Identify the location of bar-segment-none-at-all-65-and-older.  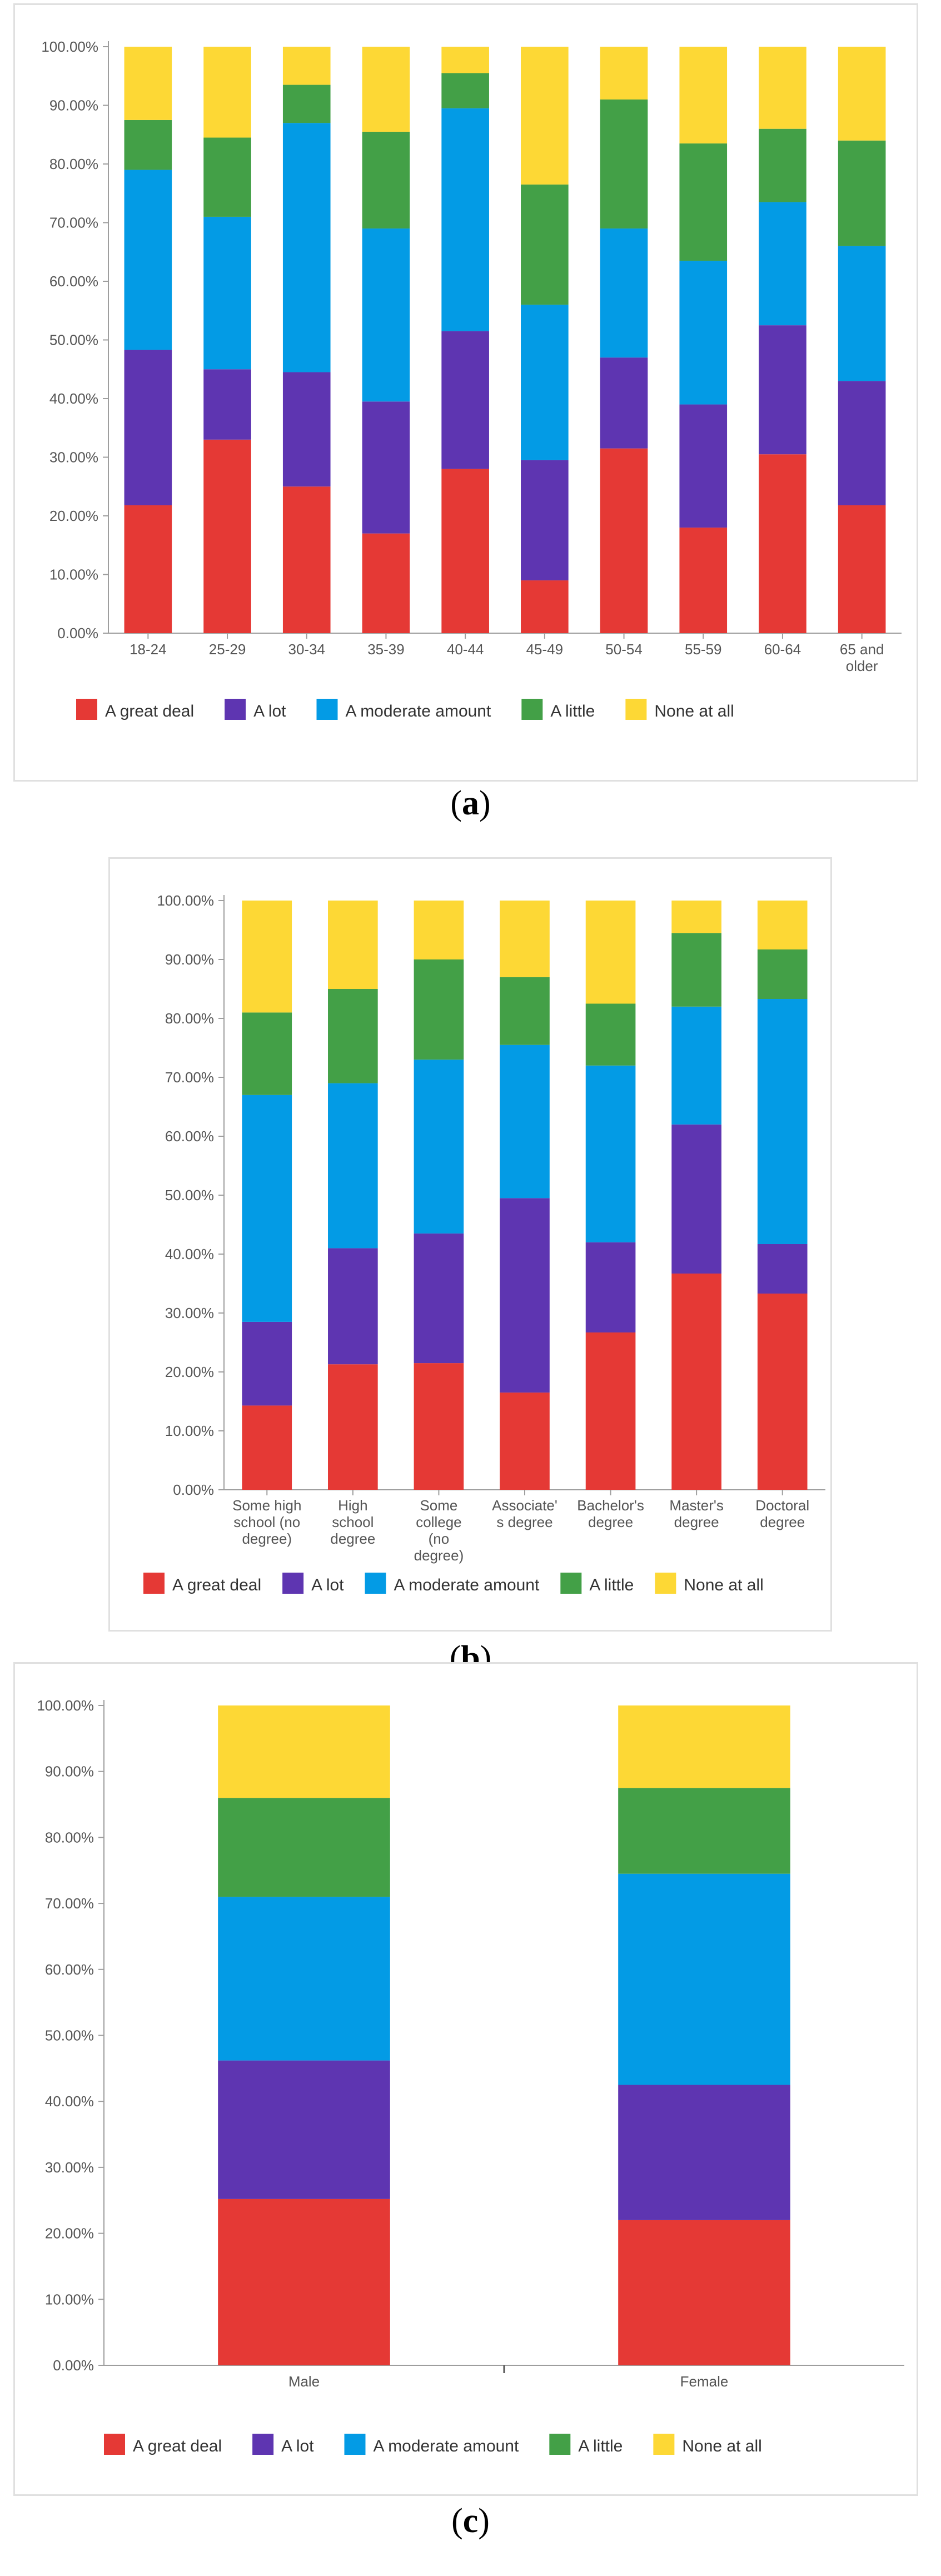
(862, 94).